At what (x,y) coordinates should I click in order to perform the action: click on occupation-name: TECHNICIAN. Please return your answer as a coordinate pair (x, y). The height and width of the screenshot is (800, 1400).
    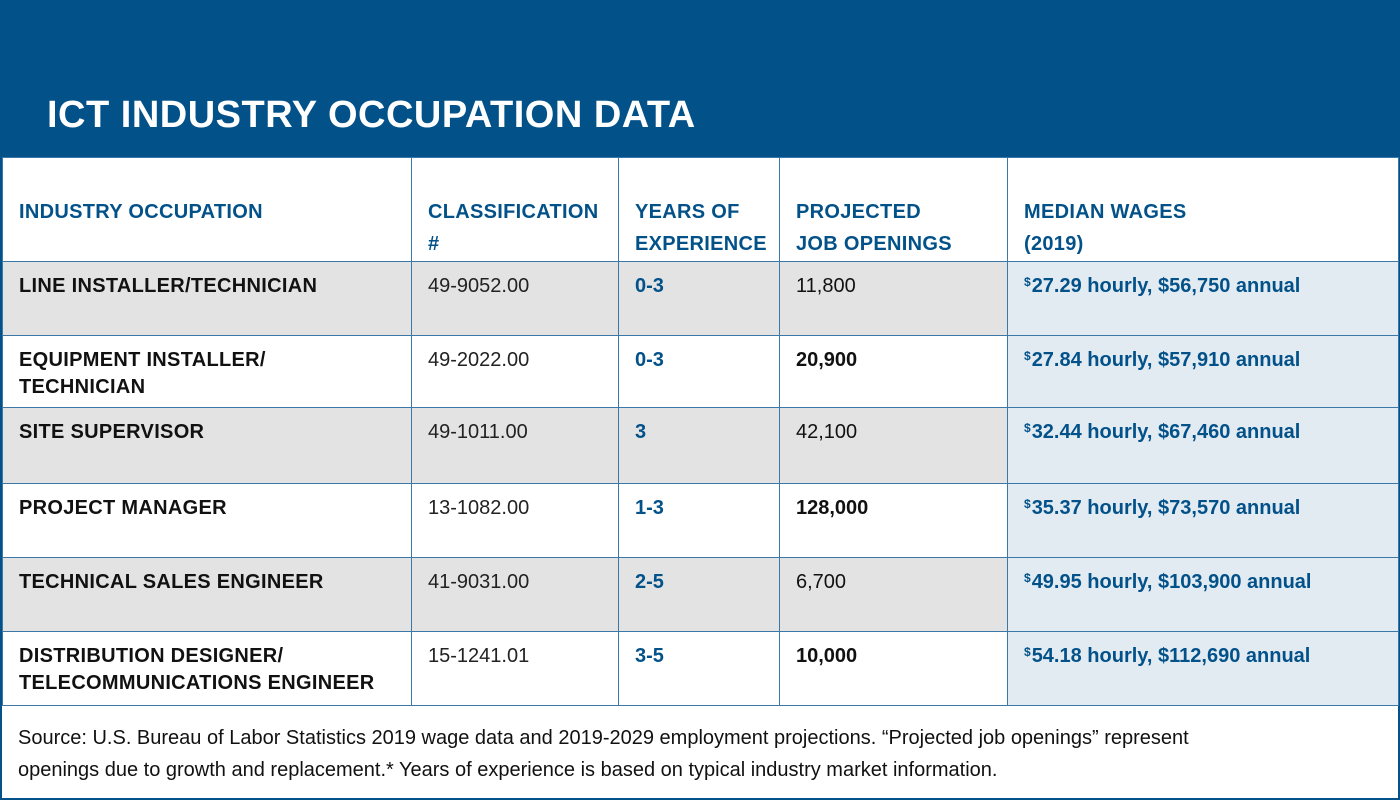
    Looking at the image, I should click on (82, 387).